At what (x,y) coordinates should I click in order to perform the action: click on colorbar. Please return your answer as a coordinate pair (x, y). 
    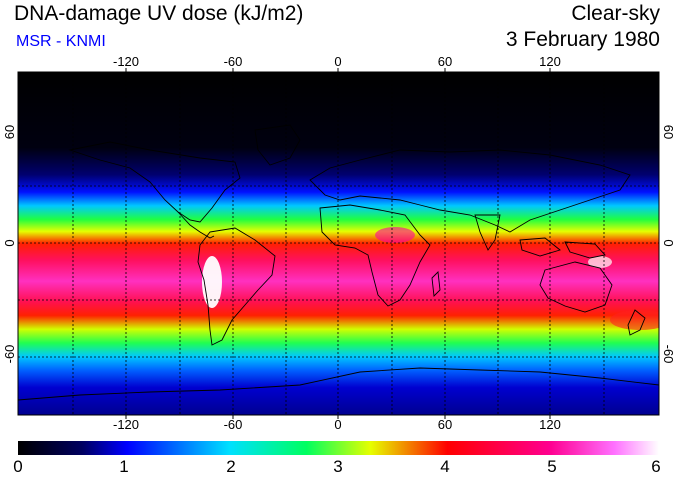
    Looking at the image, I should click on (338, 448).